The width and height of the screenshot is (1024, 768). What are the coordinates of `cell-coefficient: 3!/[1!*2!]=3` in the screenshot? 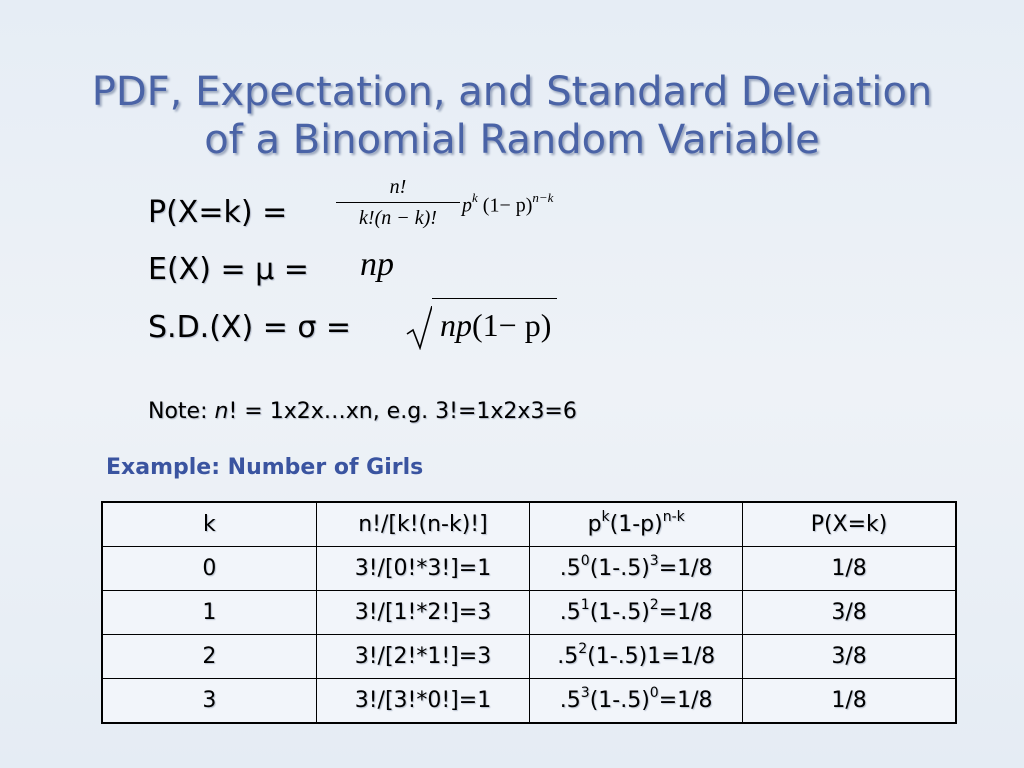 It's located at (423, 612).